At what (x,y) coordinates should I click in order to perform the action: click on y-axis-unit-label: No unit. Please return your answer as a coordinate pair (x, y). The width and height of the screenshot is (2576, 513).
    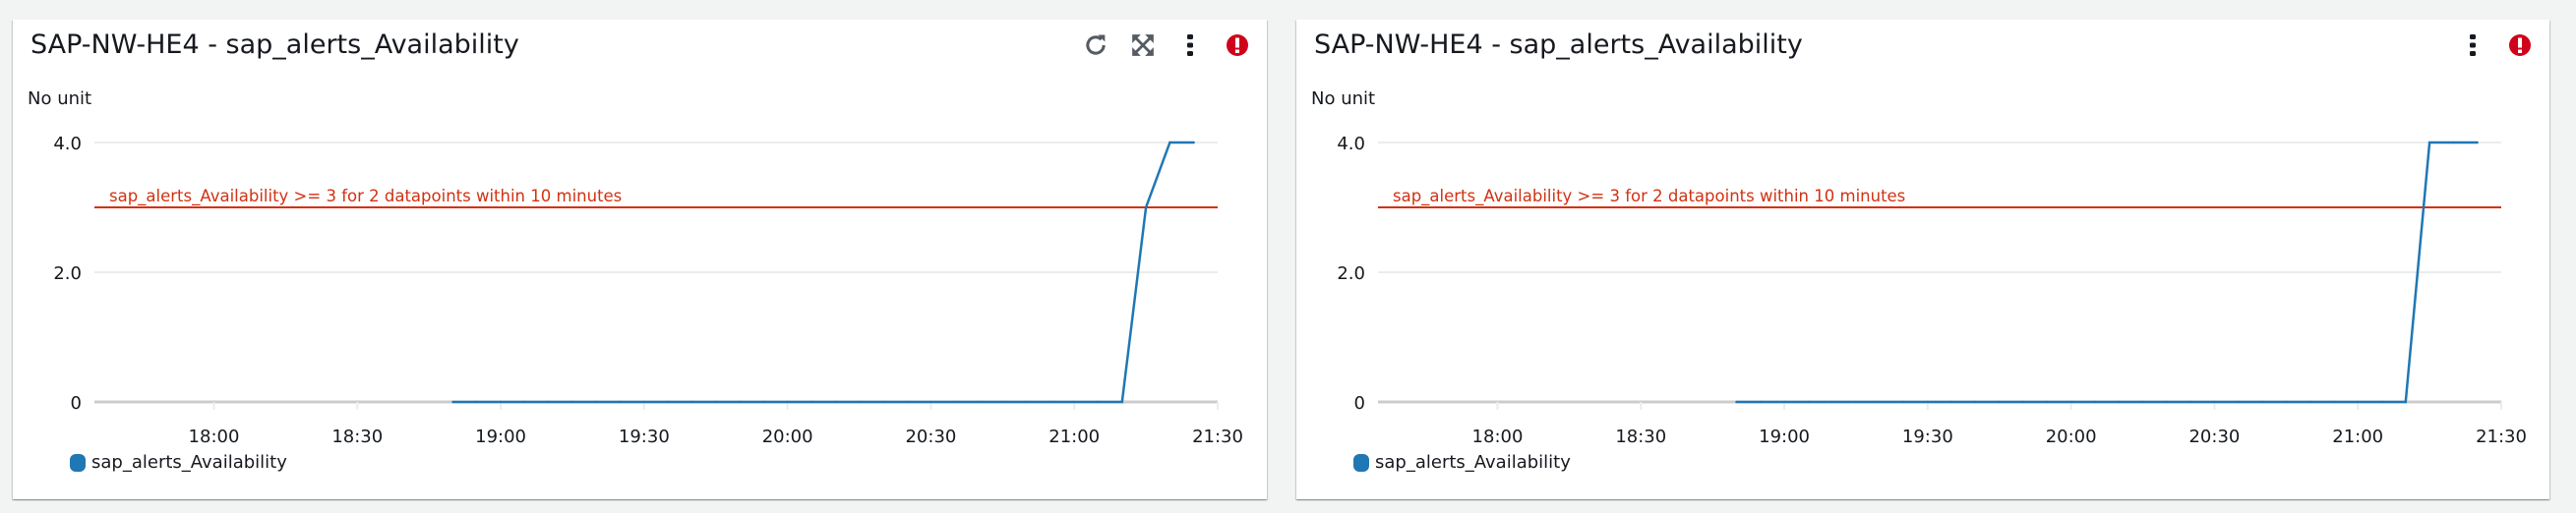
    Looking at the image, I should click on (1344, 98).